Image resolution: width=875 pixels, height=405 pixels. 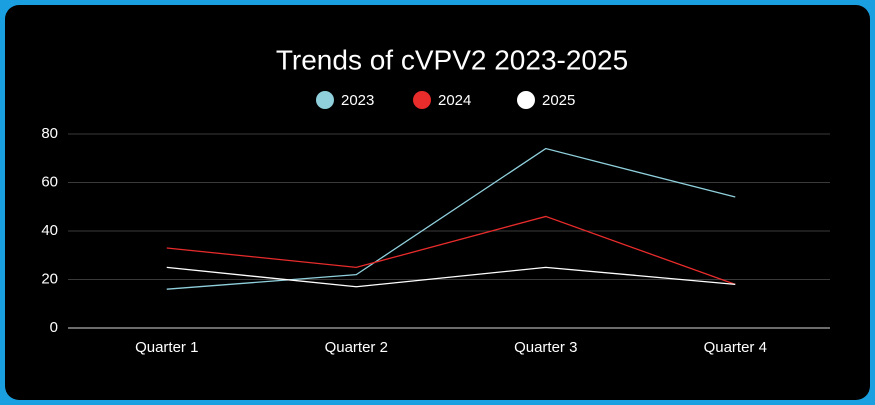 What do you see at coordinates (558, 100) in the screenshot?
I see `legend-label: 2025` at bounding box center [558, 100].